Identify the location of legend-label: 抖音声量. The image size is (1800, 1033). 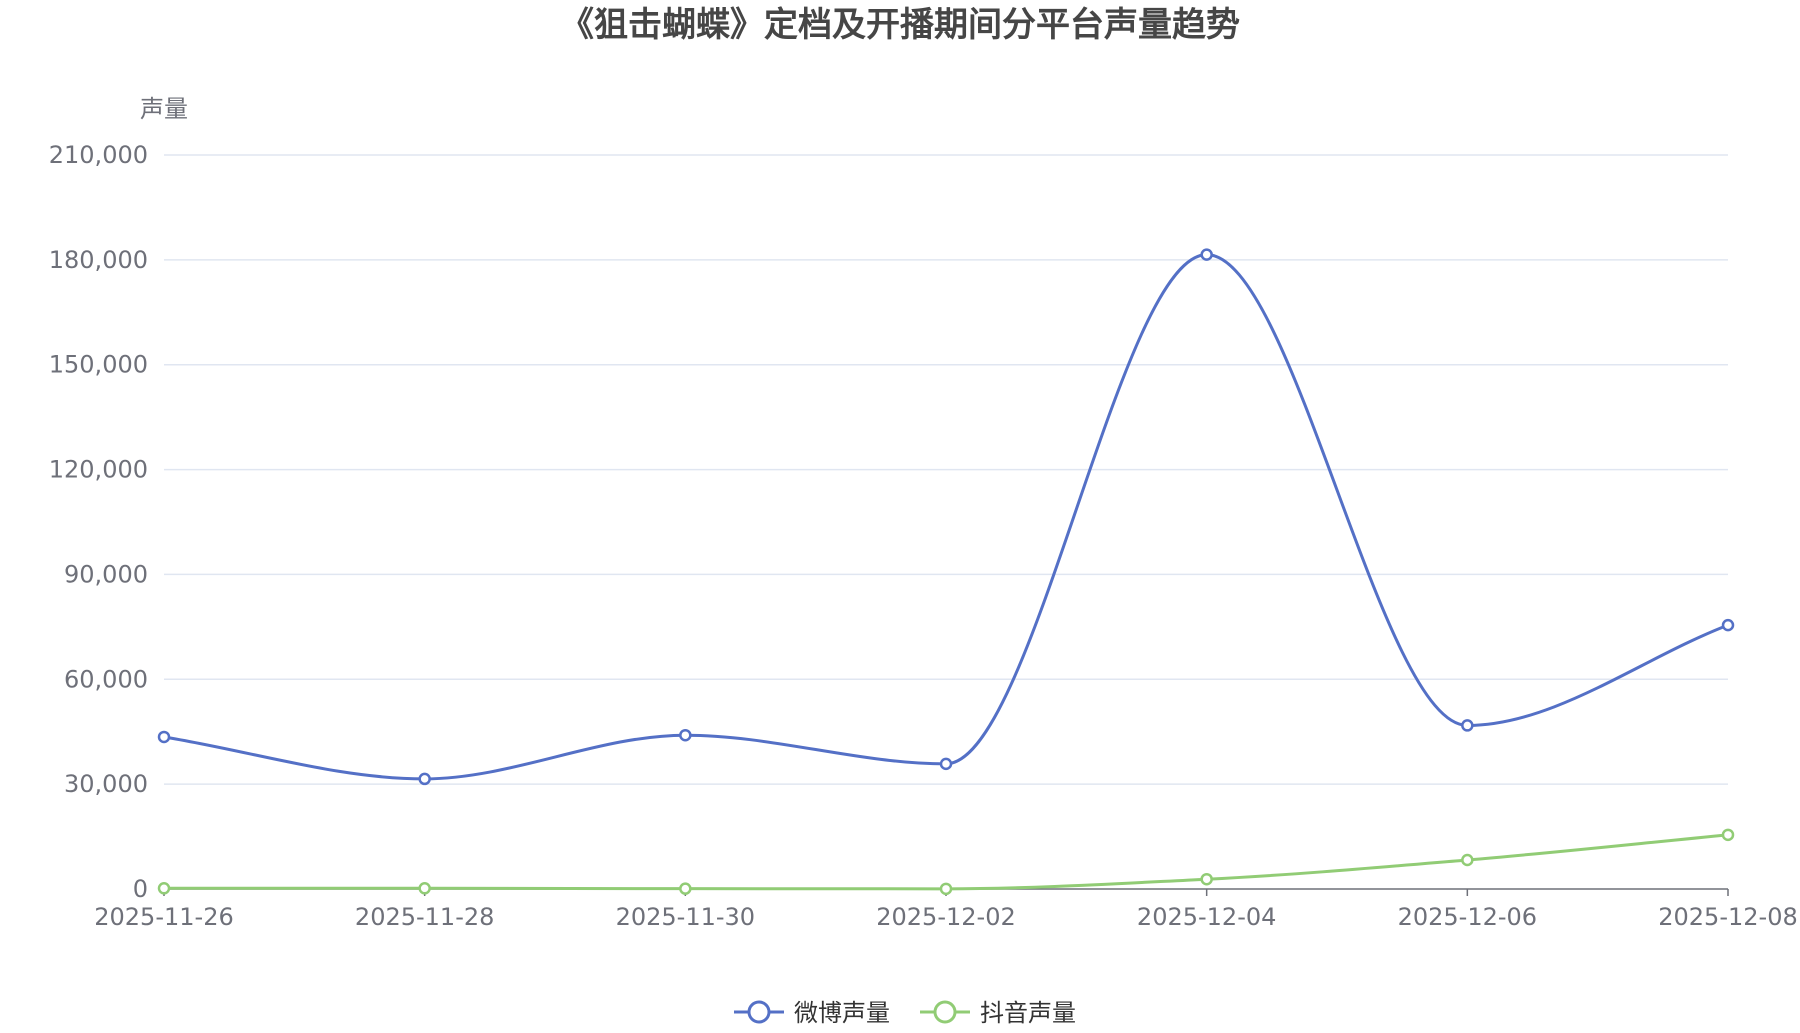
(1028, 1013).